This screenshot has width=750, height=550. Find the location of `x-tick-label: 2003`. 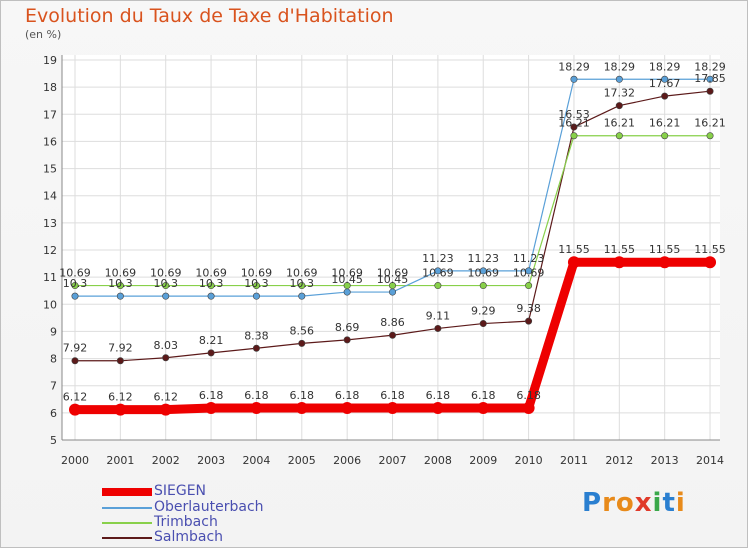

x-tick-label: 2003 is located at coordinates (211, 460).